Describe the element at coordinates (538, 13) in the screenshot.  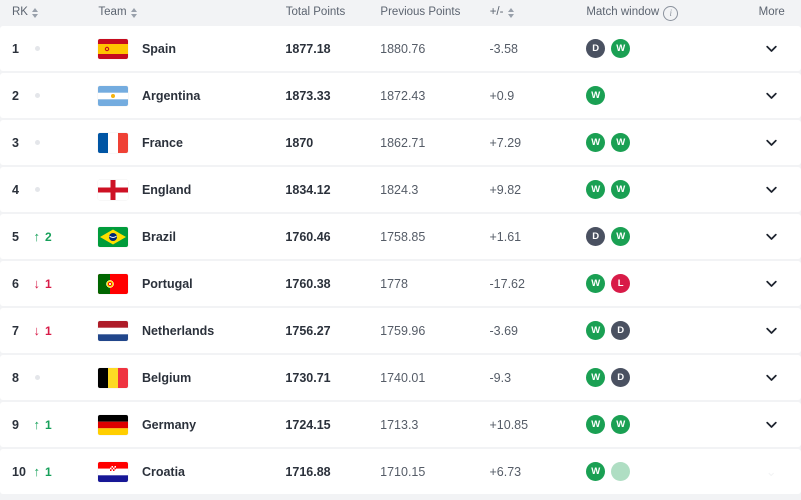
I see `column-header-difference: +/-` at that location.